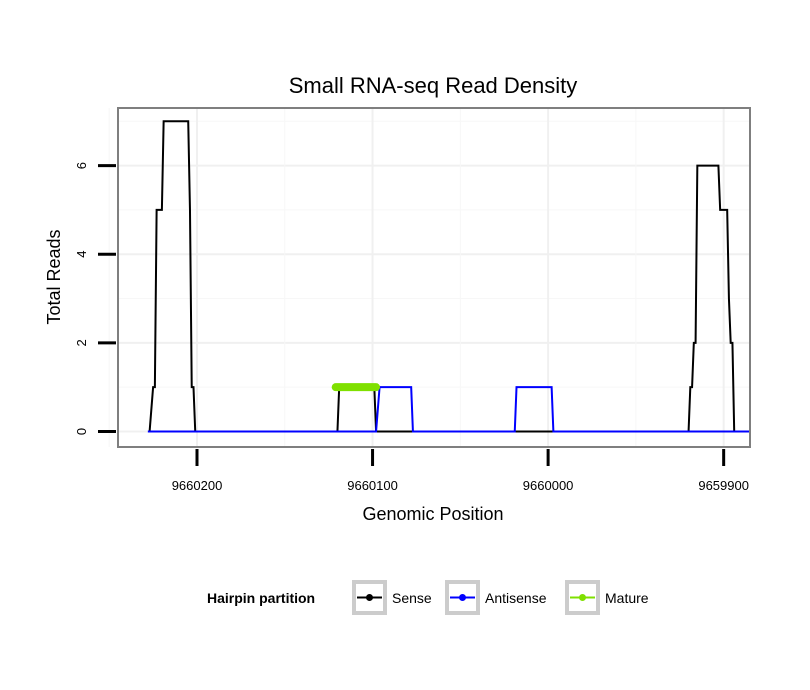 This screenshot has width=810, height=690. Describe the element at coordinates (54, 276) in the screenshot. I see `y-axis-title: Total Reads` at that location.